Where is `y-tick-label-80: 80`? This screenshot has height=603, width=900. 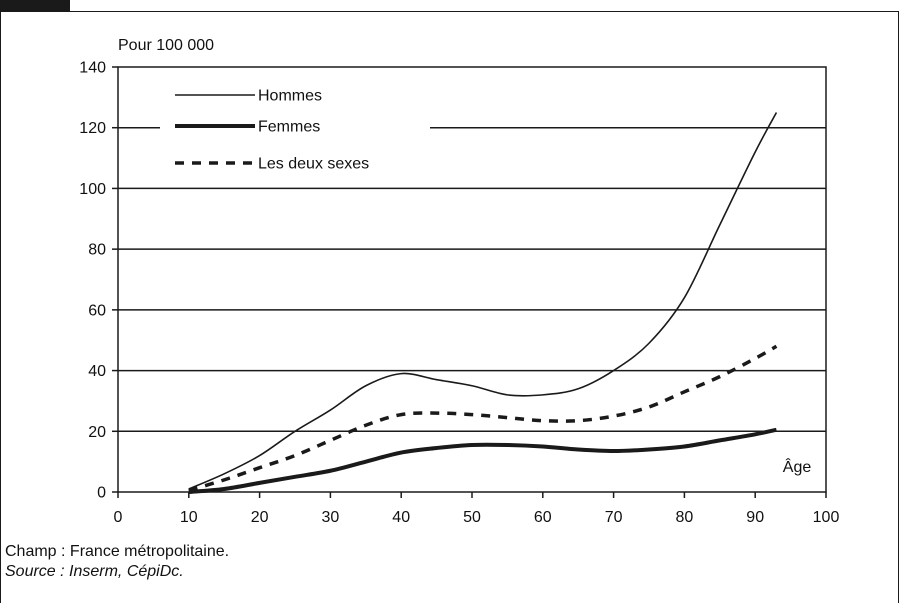
y-tick-label-80: 80 is located at coordinates (97, 250).